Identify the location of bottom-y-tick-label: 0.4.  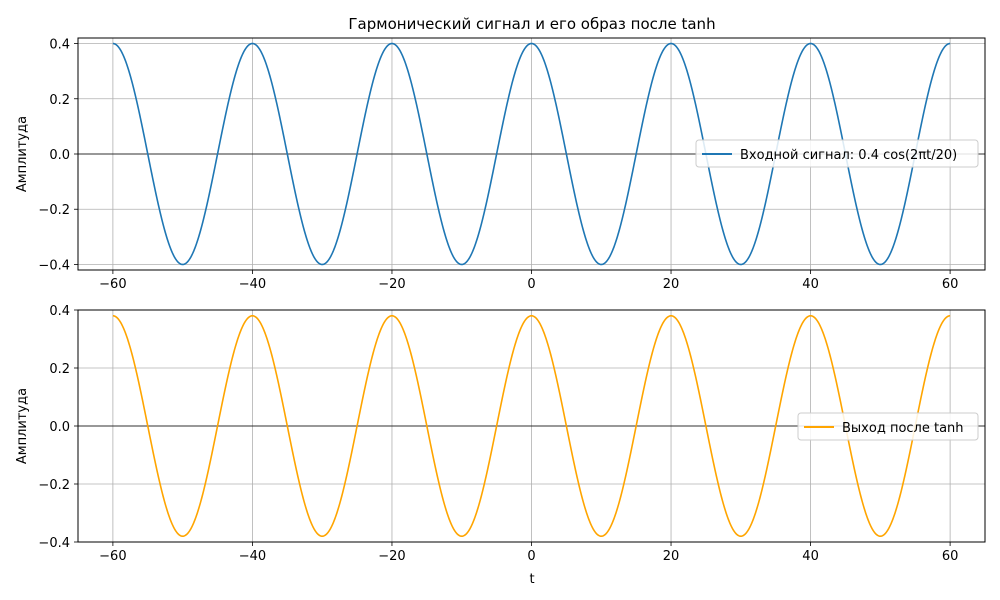
(59, 311).